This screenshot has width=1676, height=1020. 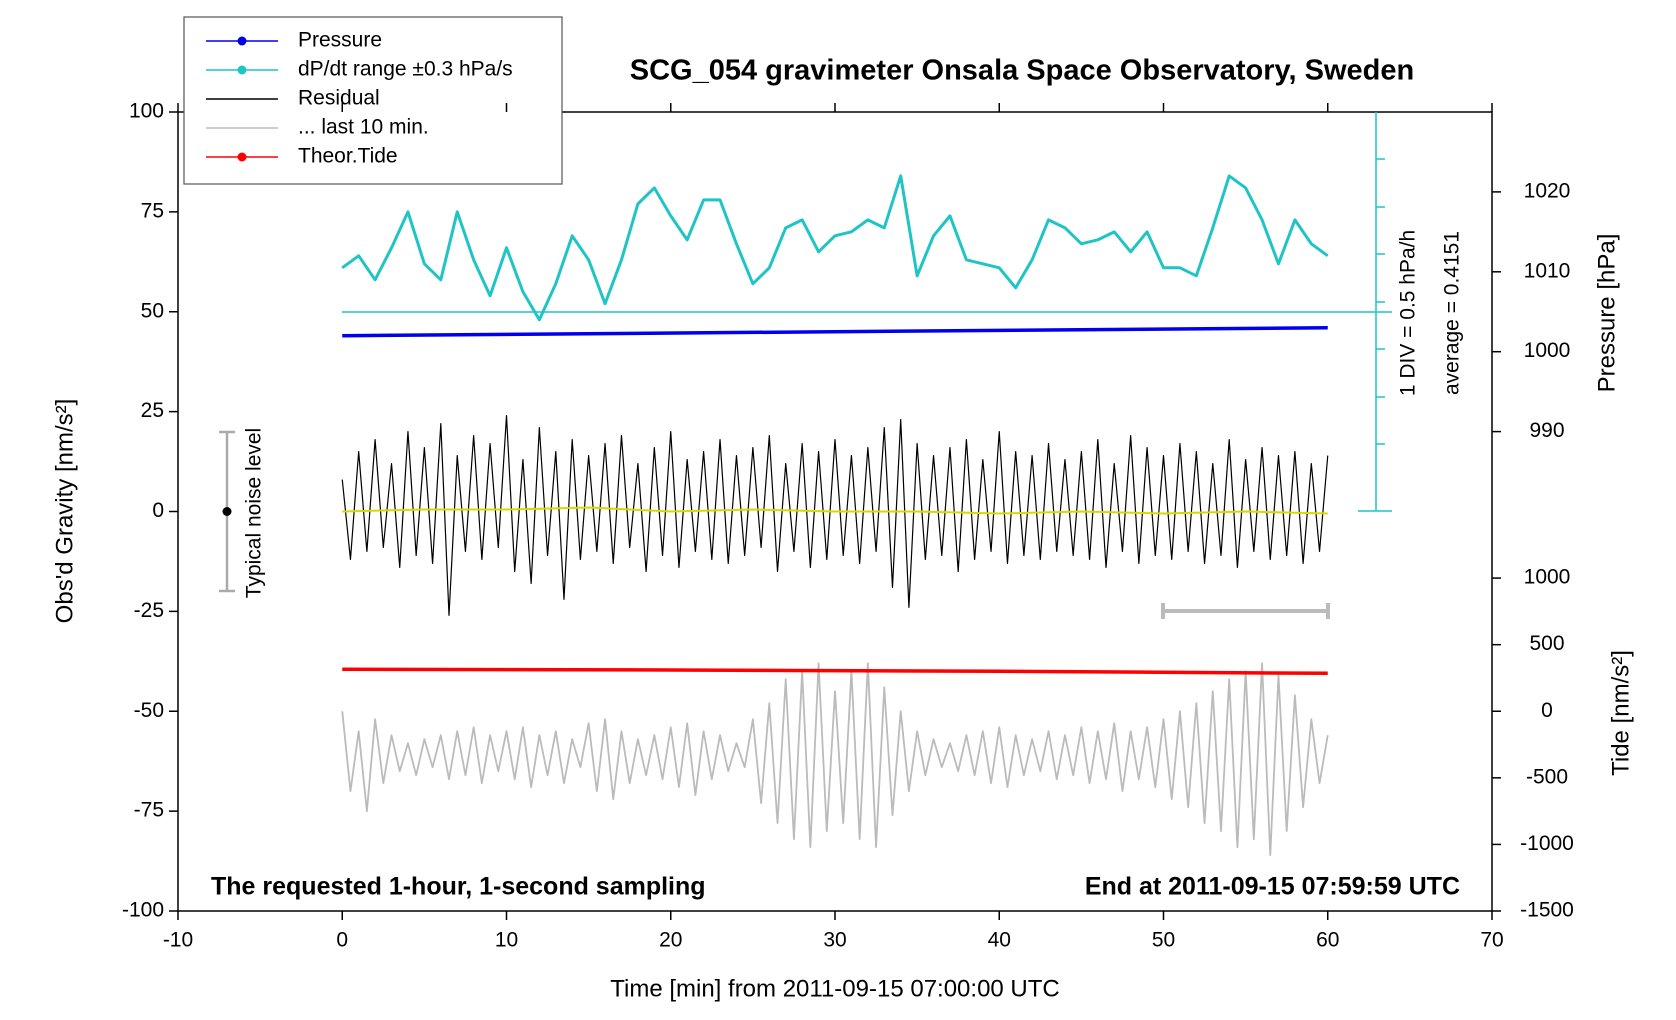 What do you see at coordinates (152, 410) in the screenshot?
I see `y-tick-label: 25` at bounding box center [152, 410].